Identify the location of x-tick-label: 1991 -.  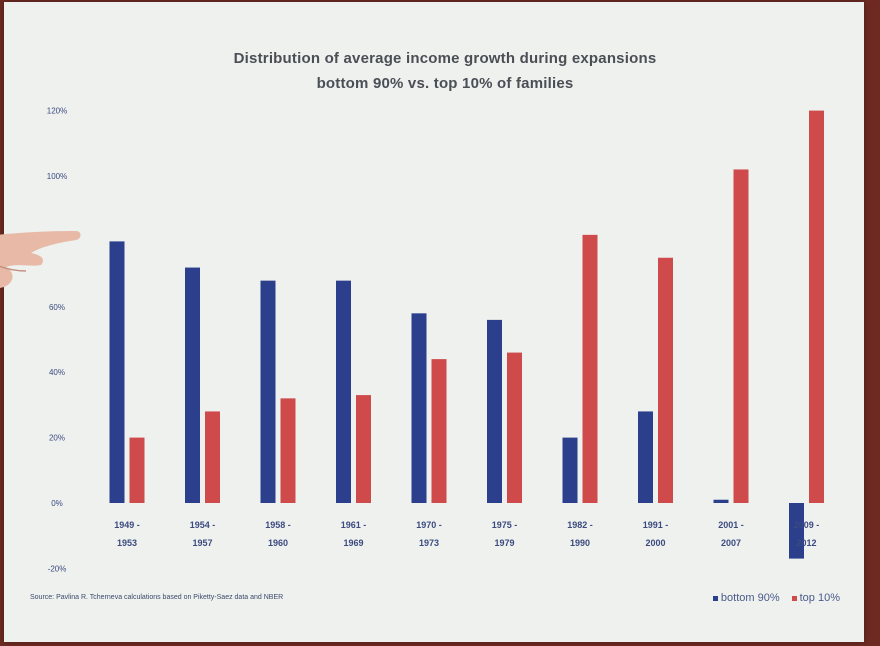
(656, 525).